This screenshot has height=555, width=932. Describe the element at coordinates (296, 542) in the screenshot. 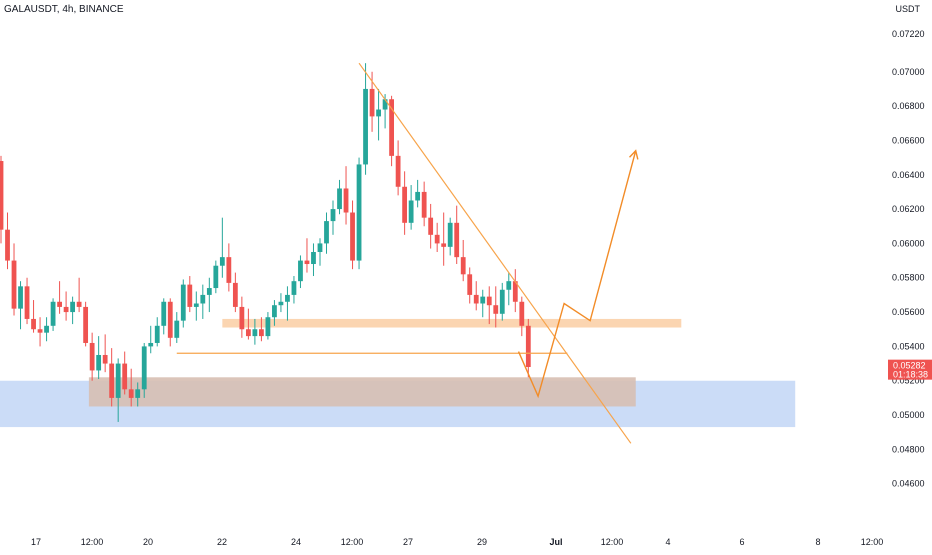

I see `time-tick-label: 24` at that location.